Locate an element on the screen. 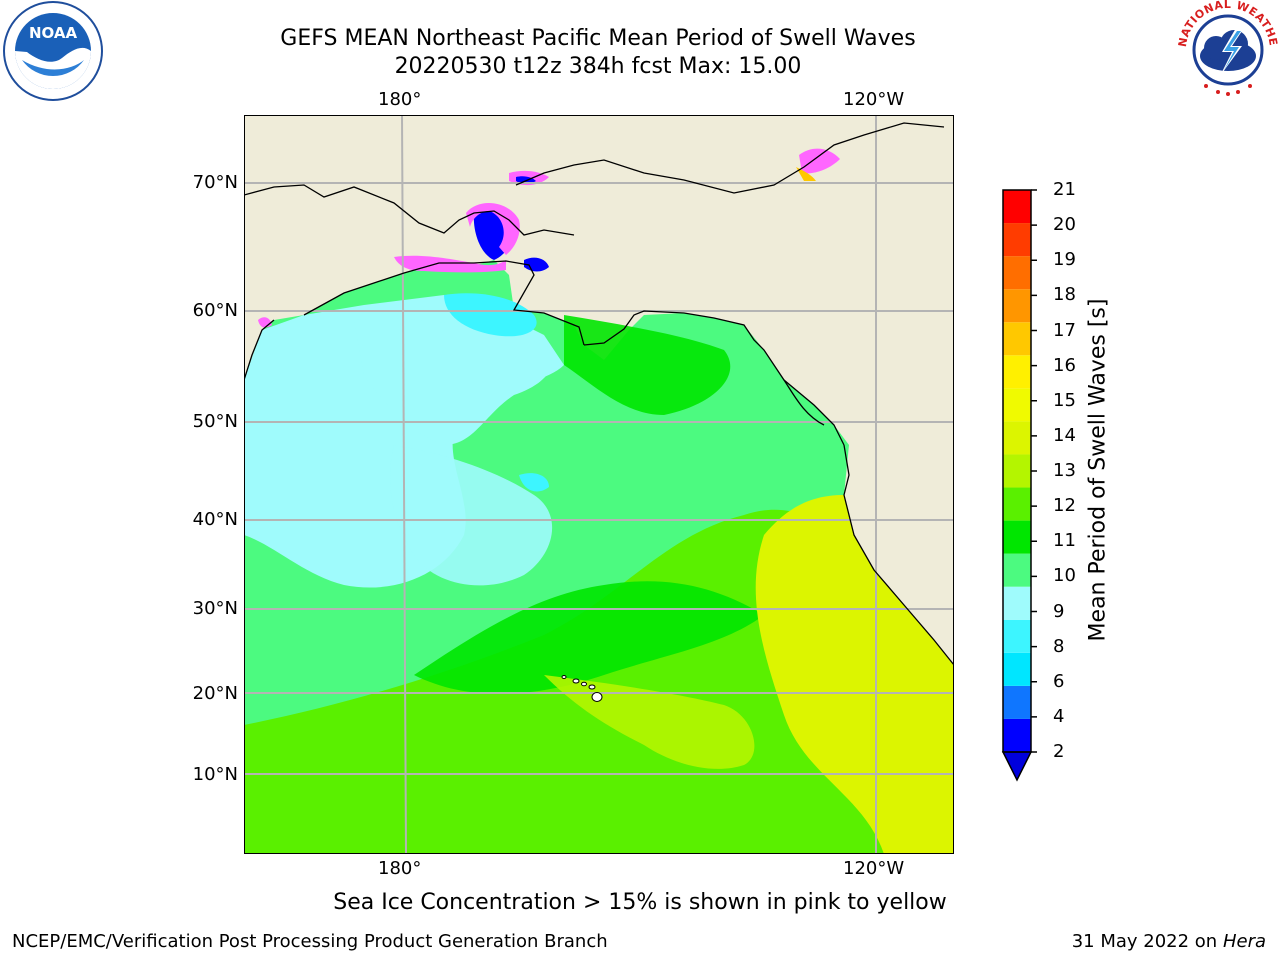 Image resolution: width=1280 pixels, height=960 pixels. lon-label-bottom-120w: 120°W is located at coordinates (874, 868).